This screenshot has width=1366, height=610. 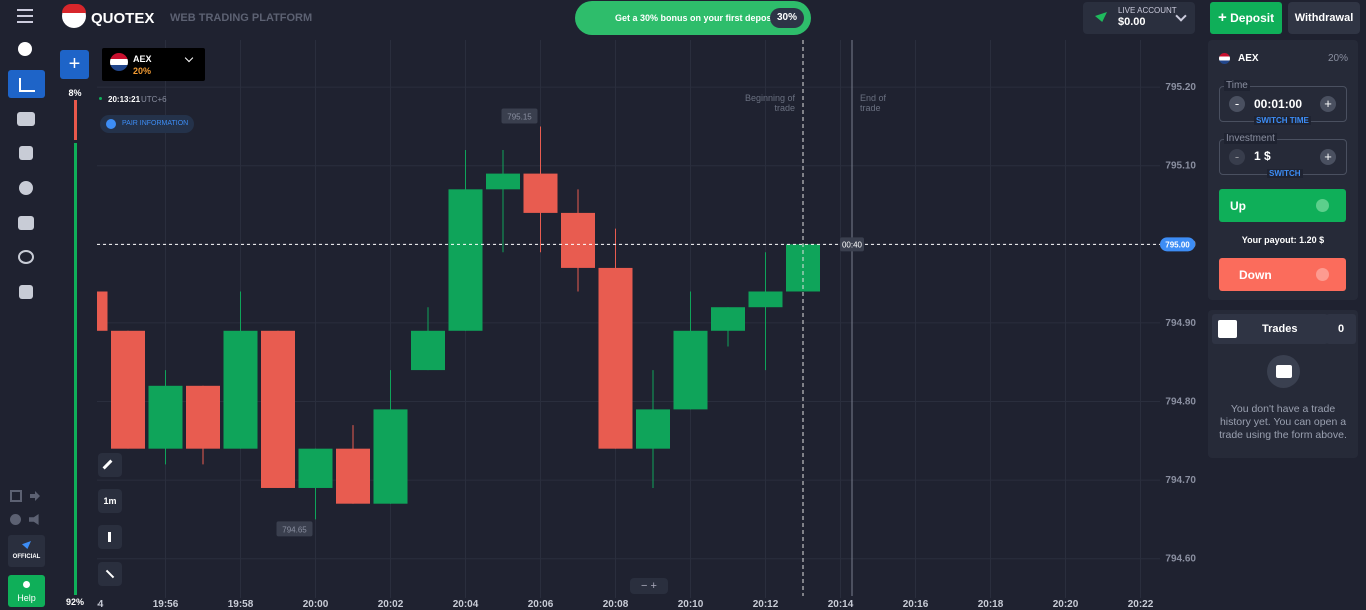 What do you see at coordinates (649, 586) in the screenshot?
I see `zoom-controls: − +` at bounding box center [649, 586].